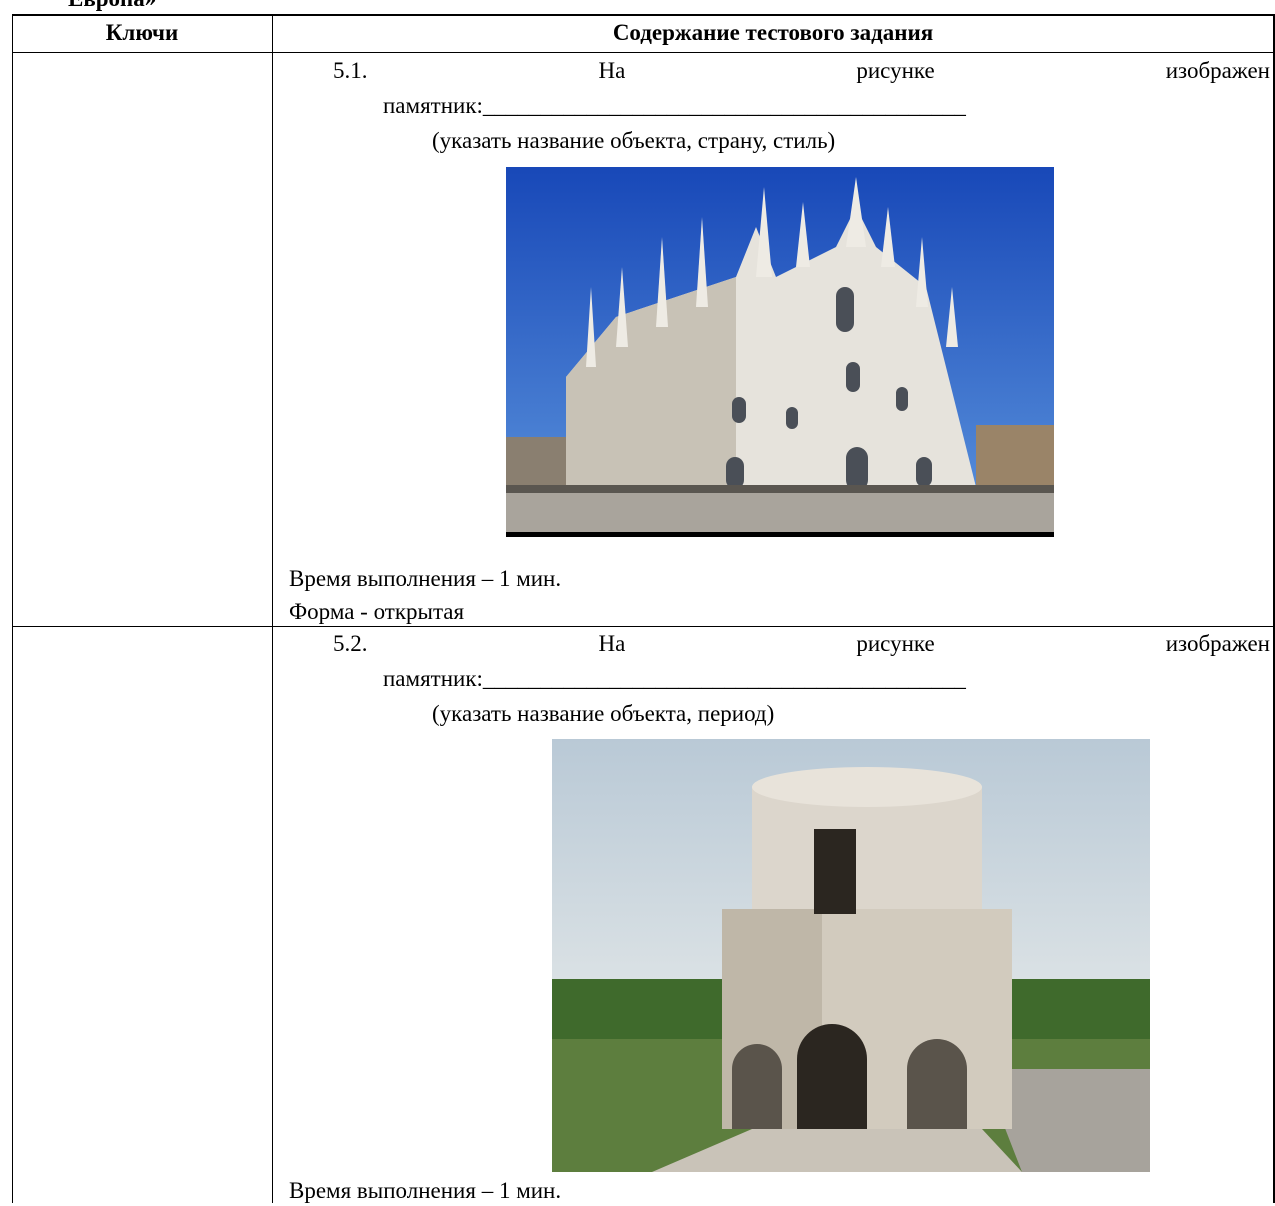 This screenshot has height=1206, width=1275. What do you see at coordinates (112, 7) in the screenshot?
I see `doc-title: Европа»` at bounding box center [112, 7].